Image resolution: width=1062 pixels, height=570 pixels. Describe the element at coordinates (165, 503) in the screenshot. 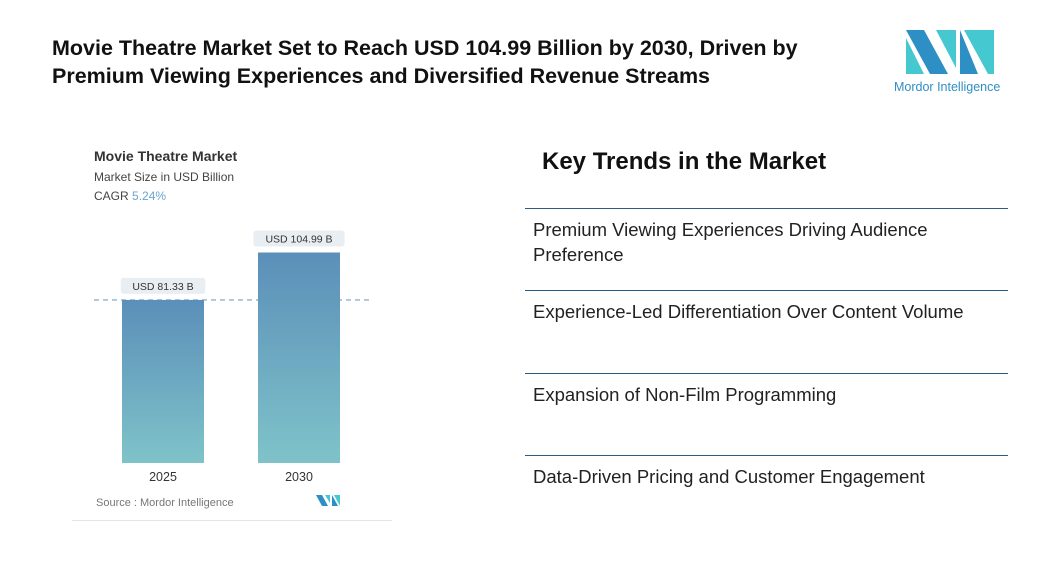

I see `source-note: Source : Mordor Intelligence` at that location.